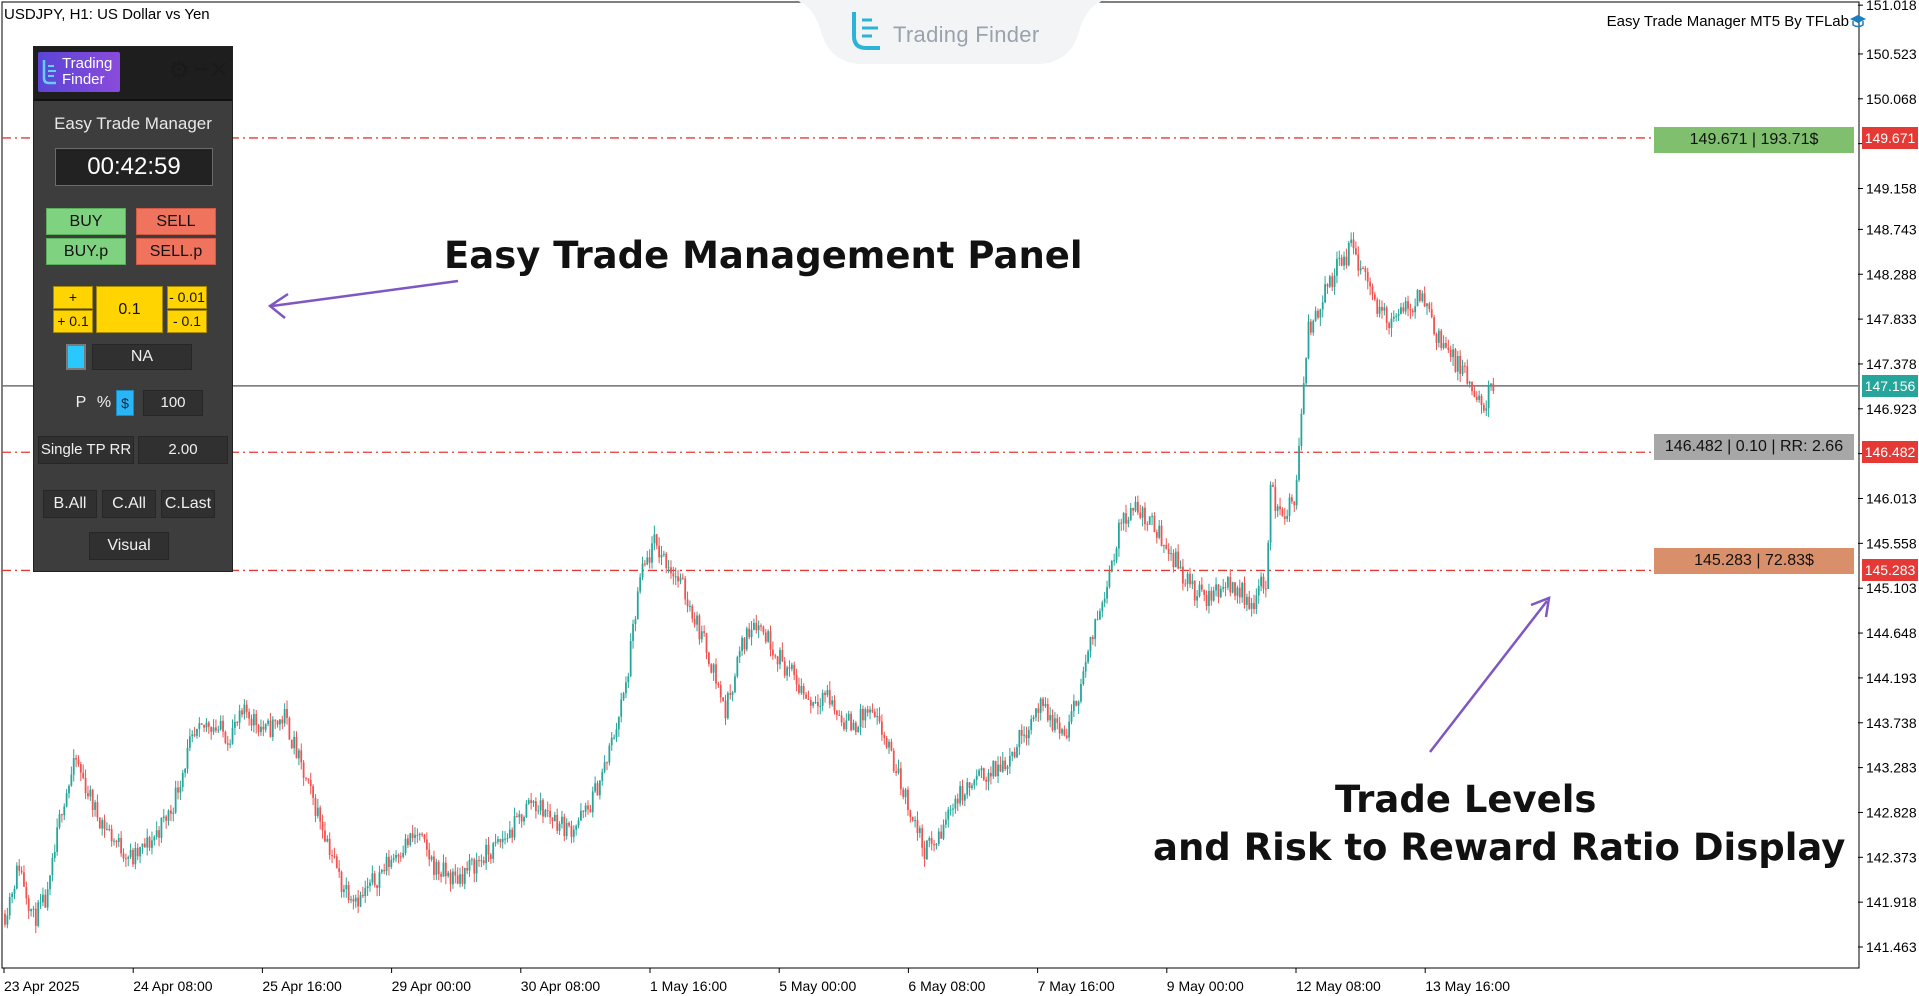  Describe the element at coordinates (1891, 723) in the screenshot. I see `price-tick-label: 143.738` at that location.